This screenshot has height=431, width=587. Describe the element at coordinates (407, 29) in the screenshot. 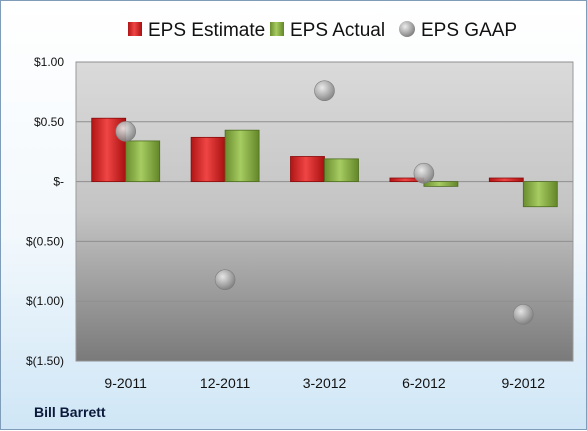

I see `legend-swatch-gaap` at that location.